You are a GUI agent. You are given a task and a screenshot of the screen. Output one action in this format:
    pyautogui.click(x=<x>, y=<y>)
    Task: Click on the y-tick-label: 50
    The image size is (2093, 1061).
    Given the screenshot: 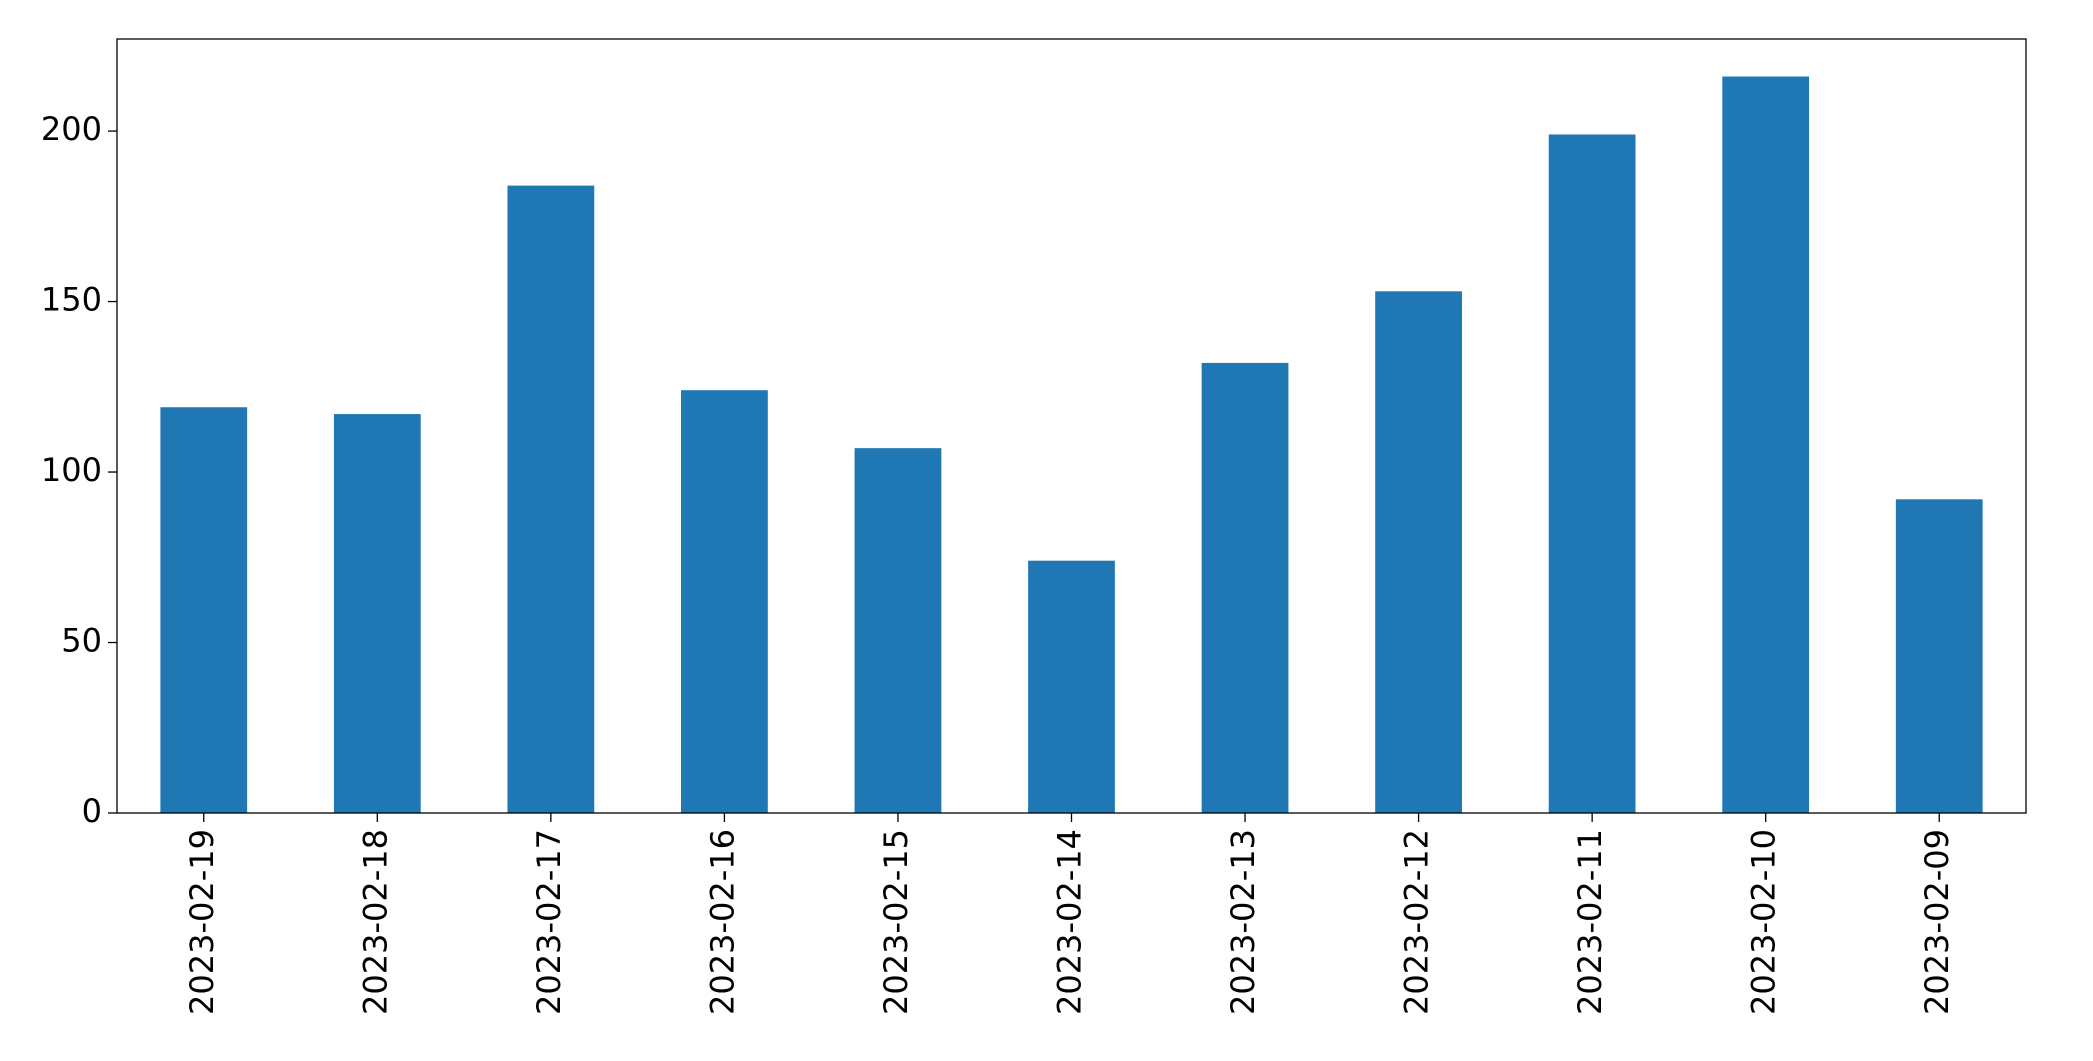 What is the action you would take?
    pyautogui.click(x=81, y=641)
    